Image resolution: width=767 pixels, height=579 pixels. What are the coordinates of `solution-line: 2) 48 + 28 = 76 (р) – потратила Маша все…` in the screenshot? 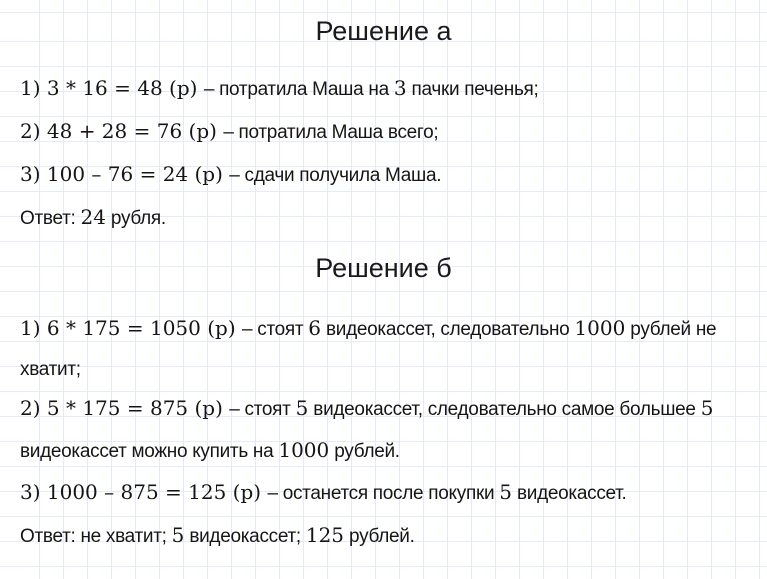 It's located at (229, 132).